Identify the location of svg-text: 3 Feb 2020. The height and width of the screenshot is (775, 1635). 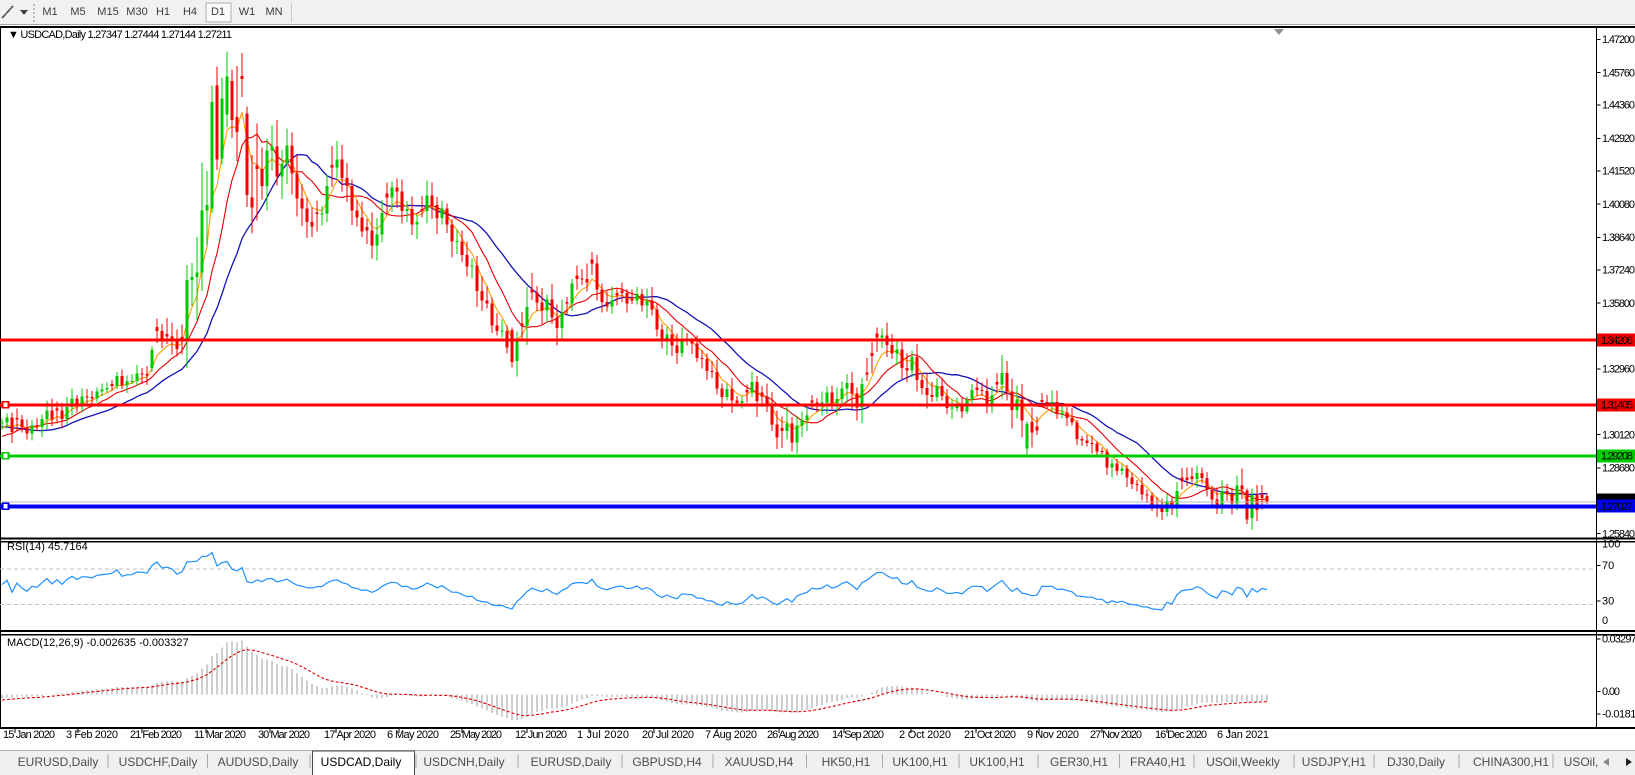
(92, 735).